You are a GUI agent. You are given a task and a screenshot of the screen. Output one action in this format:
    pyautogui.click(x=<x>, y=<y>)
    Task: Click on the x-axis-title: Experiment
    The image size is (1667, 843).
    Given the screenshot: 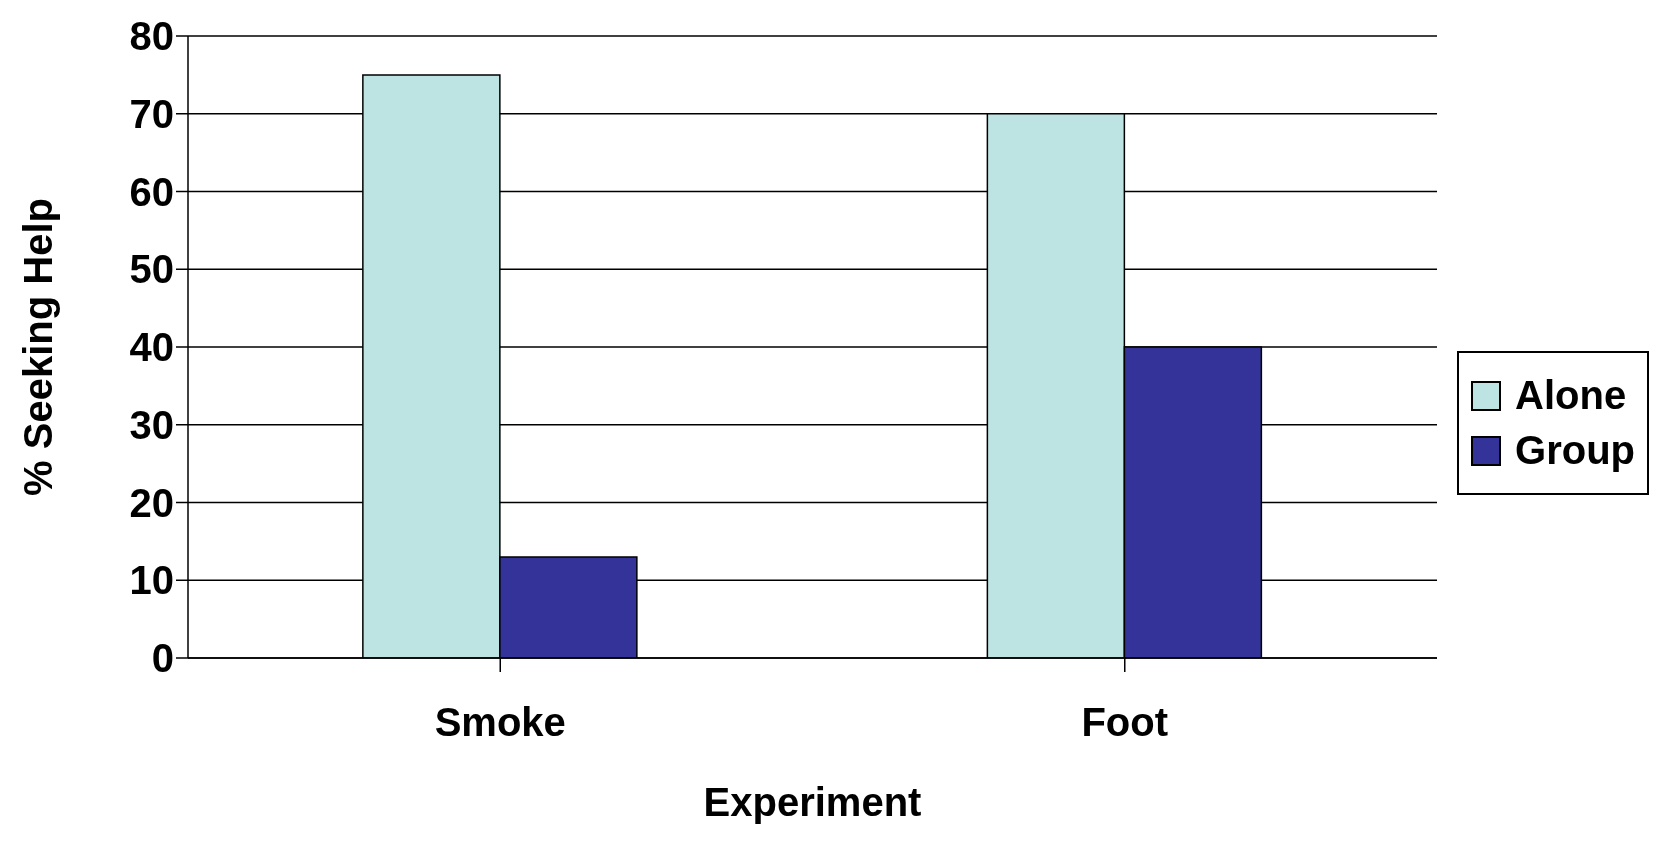 What is the action you would take?
    pyautogui.click(x=812, y=802)
    